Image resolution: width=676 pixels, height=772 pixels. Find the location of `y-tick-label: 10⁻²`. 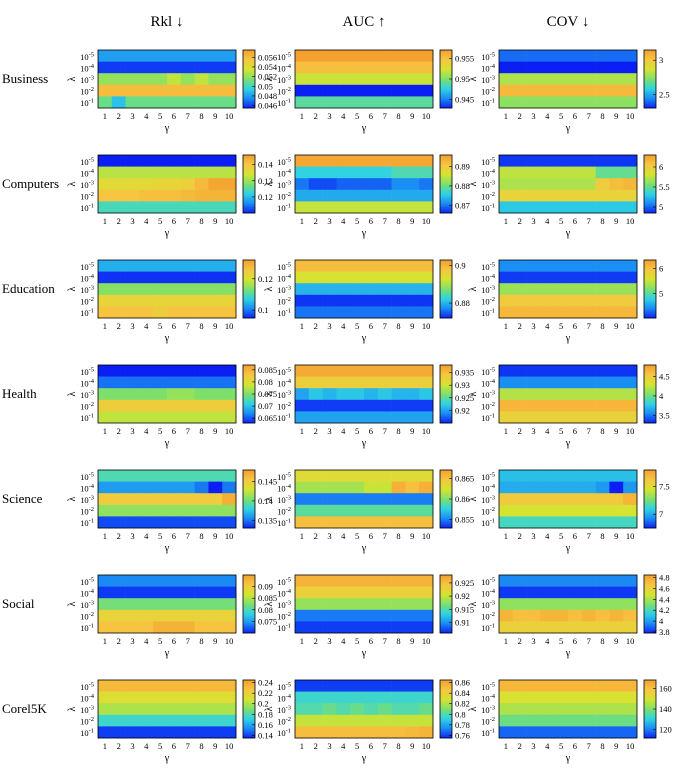

y-tick-label: 10⁻² is located at coordinates (87, 91).